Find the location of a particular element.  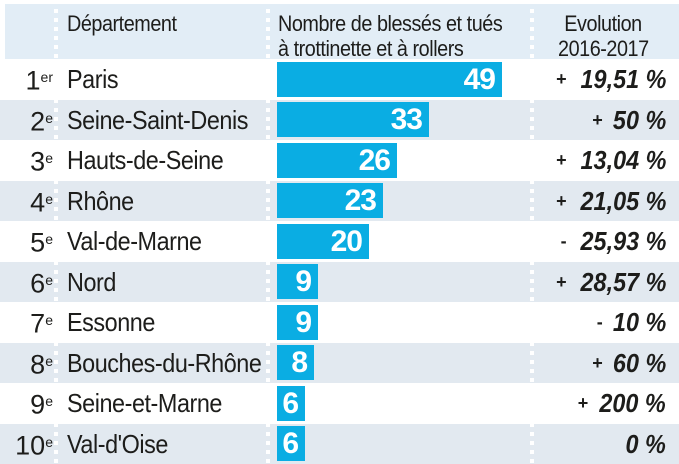

evolution-cell: +13,04 % is located at coordinates (606, 160).